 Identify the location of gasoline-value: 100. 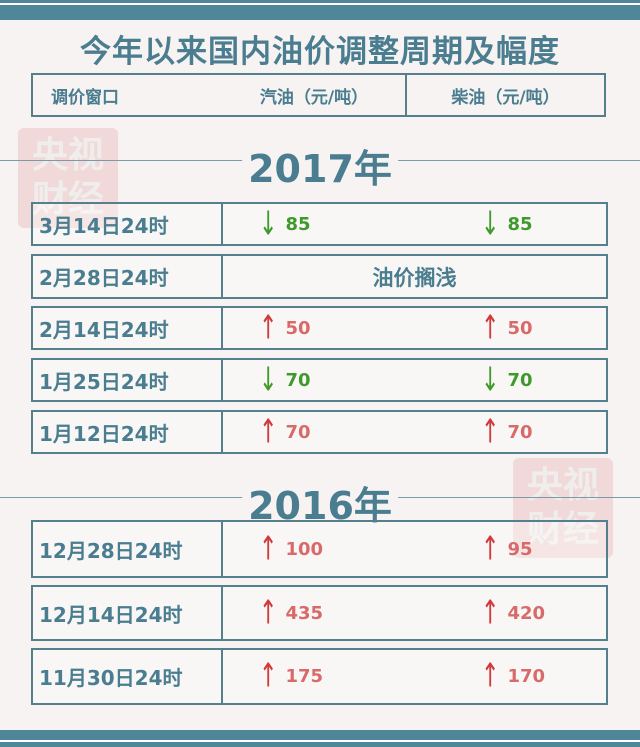
(304, 549).